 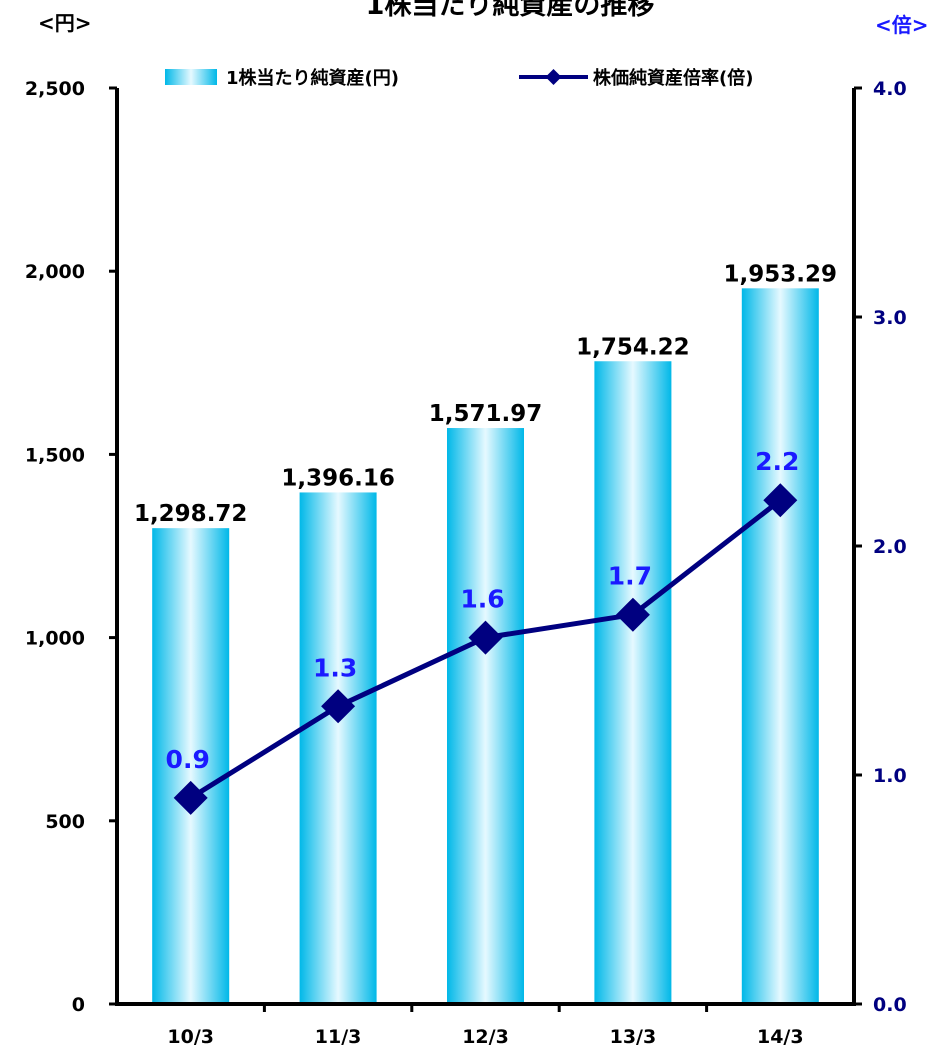 I want to click on ratio-value-label: 0.9, so click(x=188, y=759).